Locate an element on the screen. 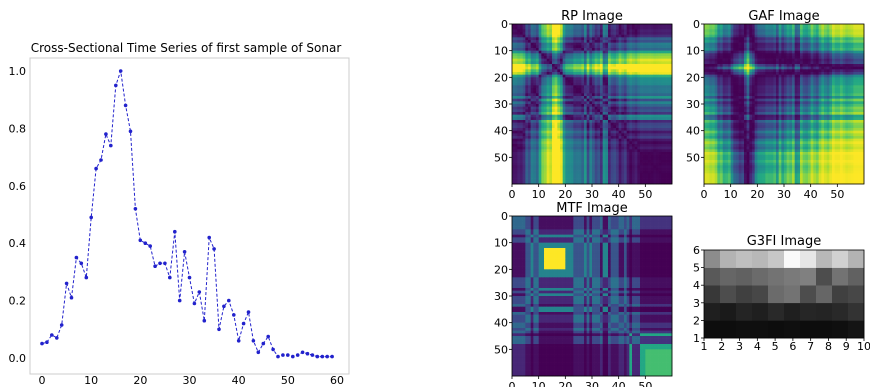 This screenshot has width=870, height=387. rp-heatmap-ticks: 0 10 20 30 40 50 0 10 20 30 40 50 is located at coordinates (583, 109).